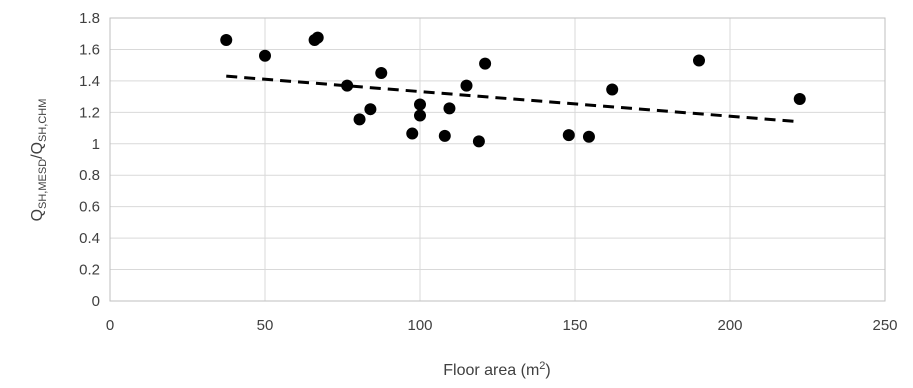 Image resolution: width=913 pixels, height=388 pixels. Describe the element at coordinates (43, 184) in the screenshot. I see `y-axis-title-sub1: SH,MESD` at that location.